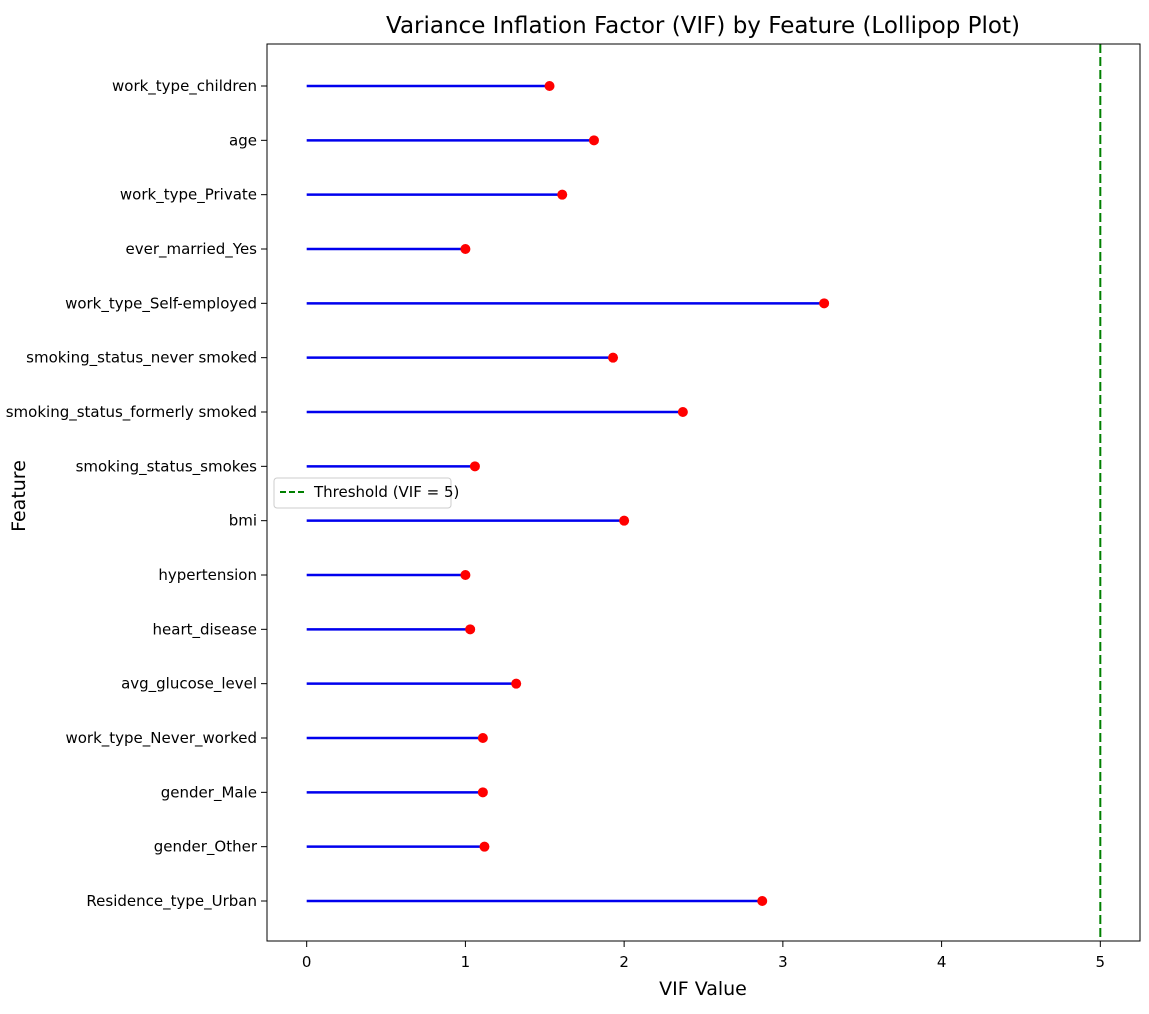 The image size is (1149, 1014). Describe the element at coordinates (484, 846) in the screenshot. I see `marker-gender-other` at that location.